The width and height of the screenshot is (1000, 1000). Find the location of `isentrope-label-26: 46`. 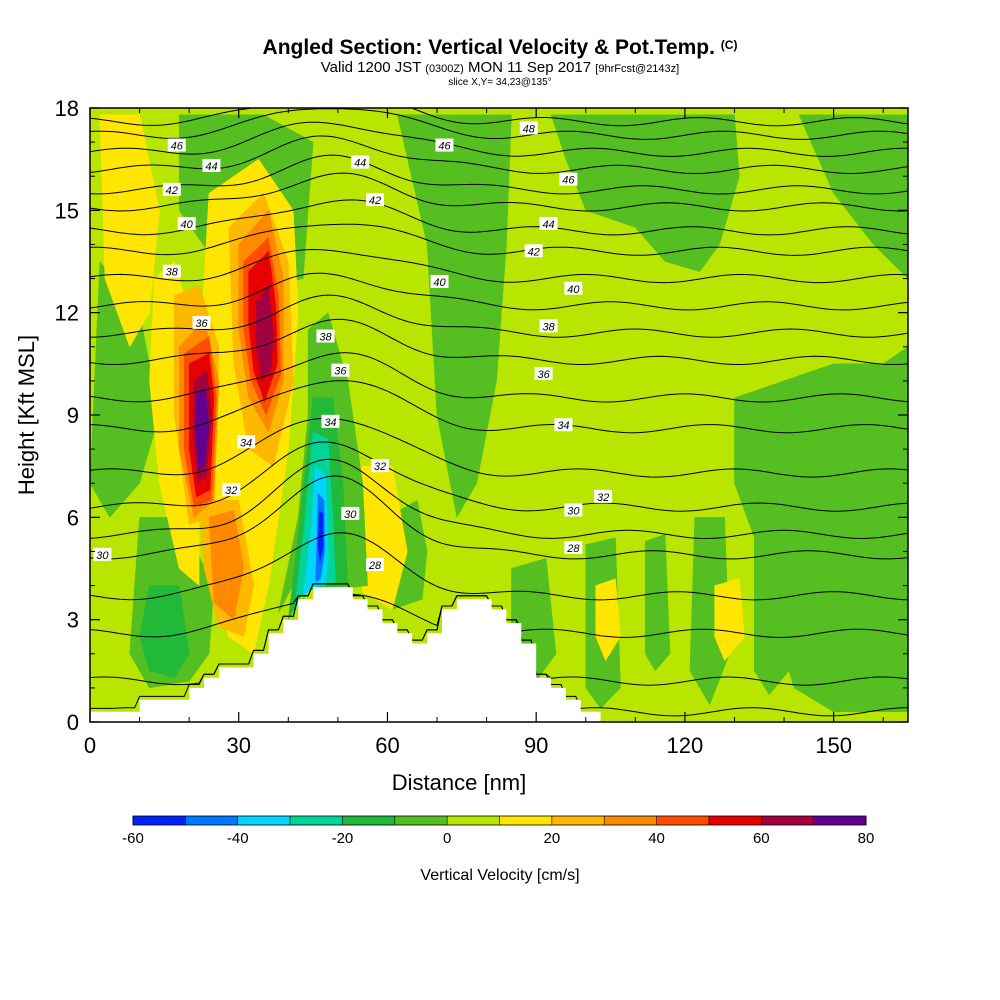

isentrope-label-26: 46 is located at coordinates (568, 179).